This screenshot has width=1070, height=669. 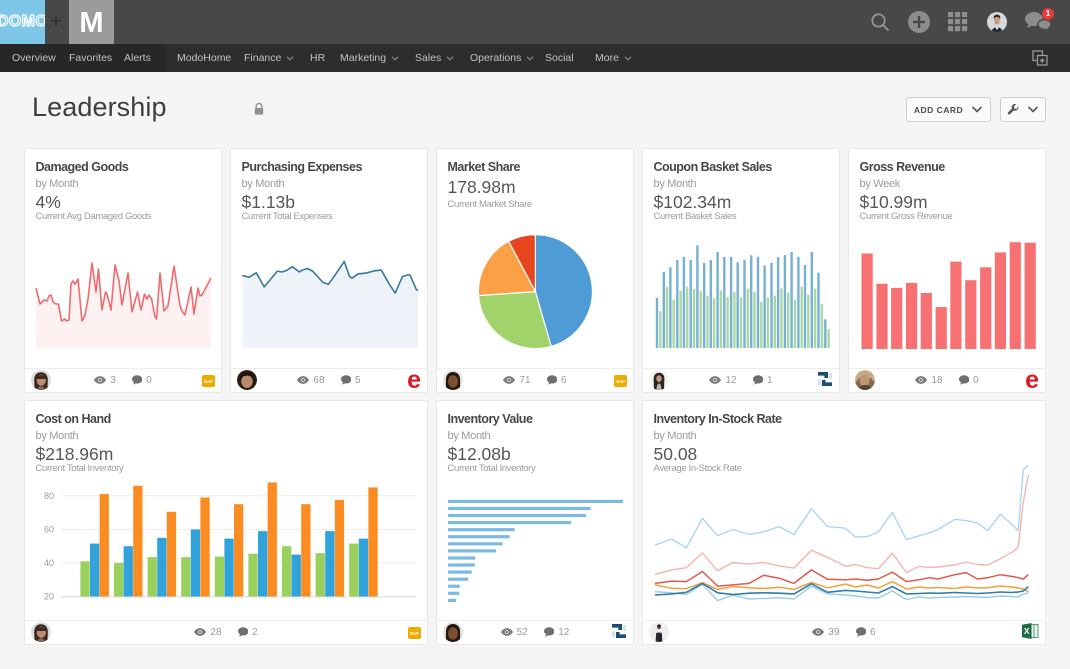 I want to click on svg-text: 80, so click(x=49, y=496).